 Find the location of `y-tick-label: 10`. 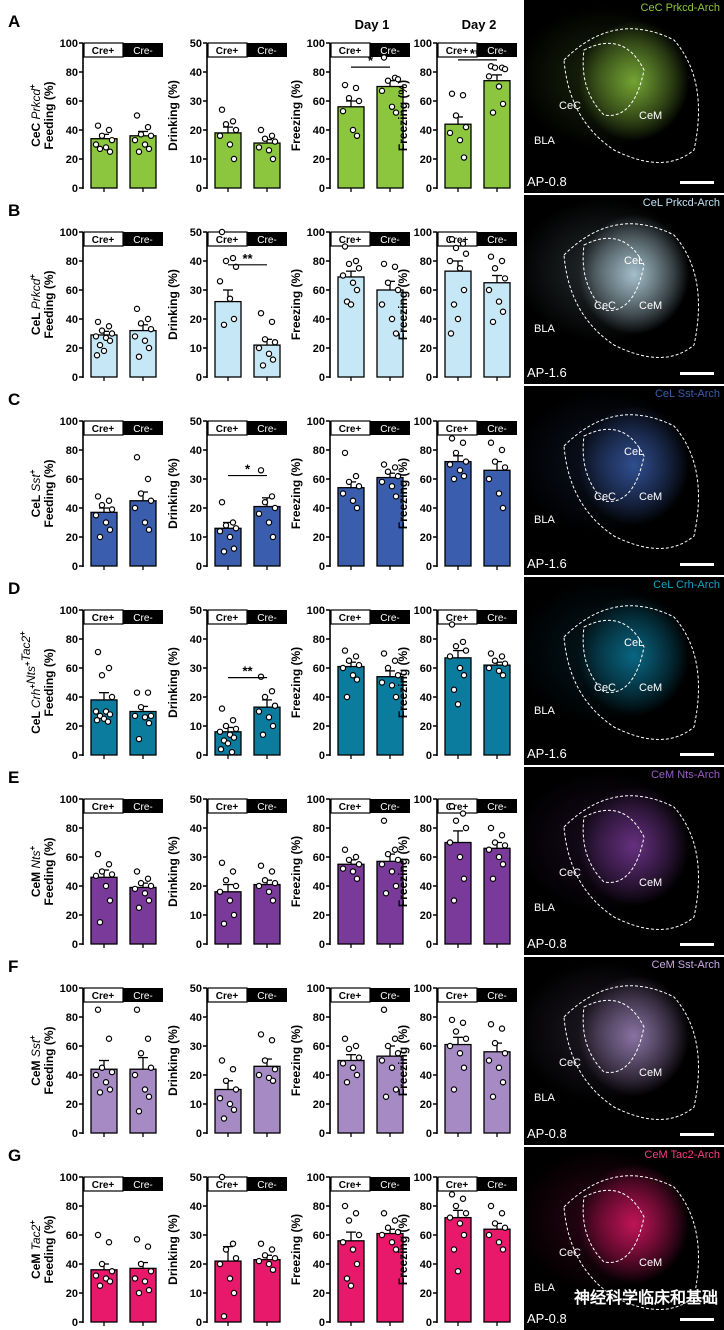

y-tick-label: 10 is located at coordinates (196, 727).